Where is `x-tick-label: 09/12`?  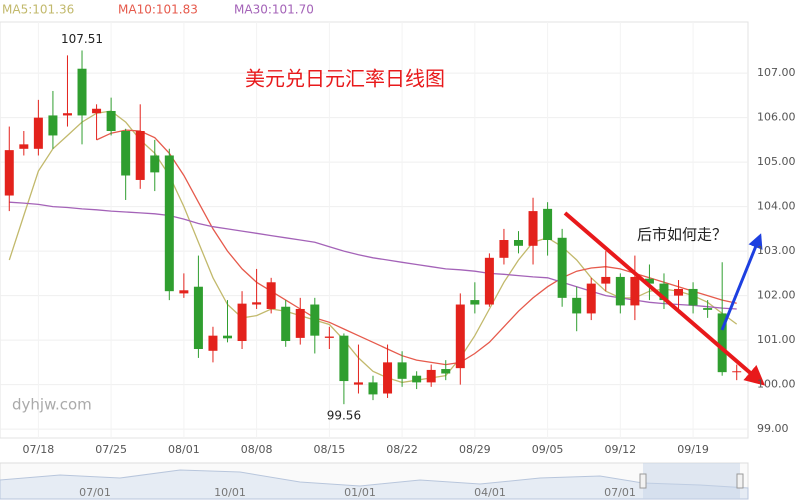 x-tick-label: 09/12 is located at coordinates (620, 449).